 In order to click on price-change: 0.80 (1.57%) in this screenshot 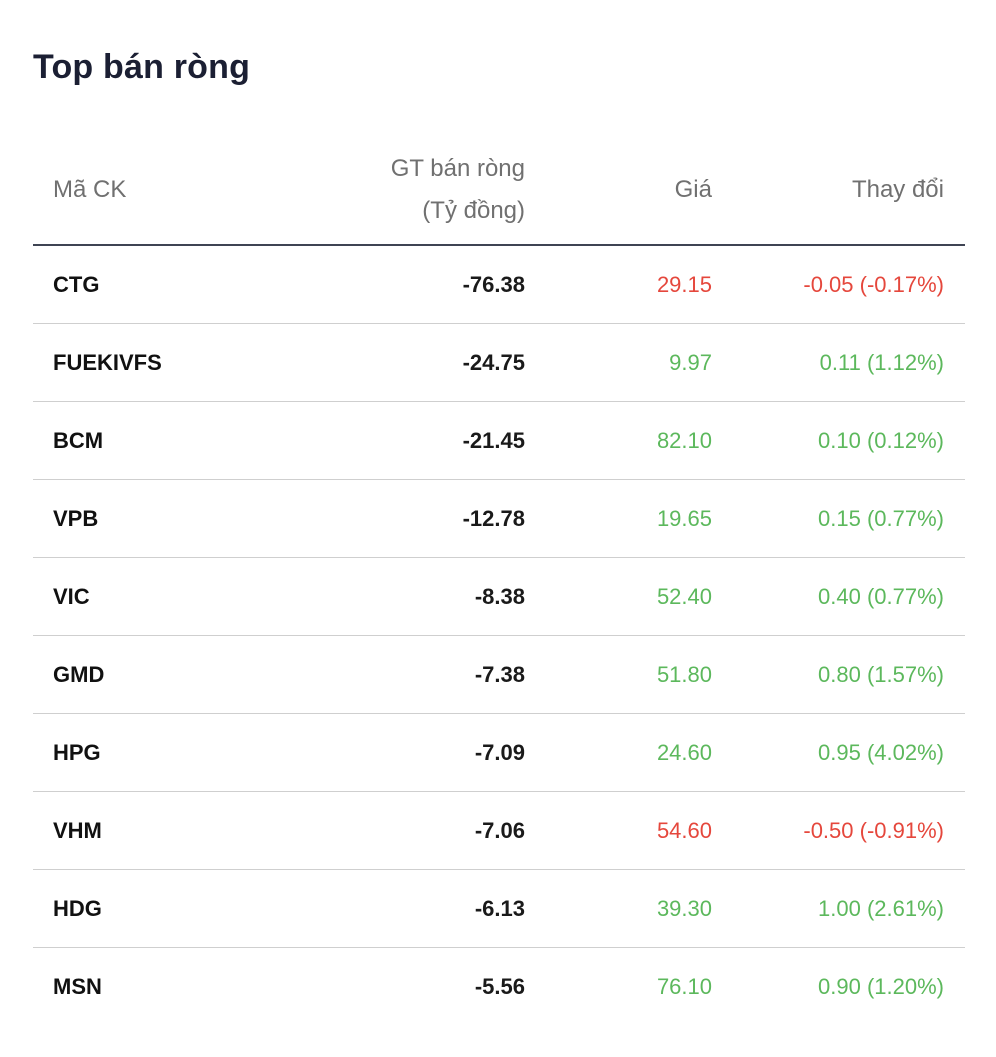, I will do `click(881, 674)`.